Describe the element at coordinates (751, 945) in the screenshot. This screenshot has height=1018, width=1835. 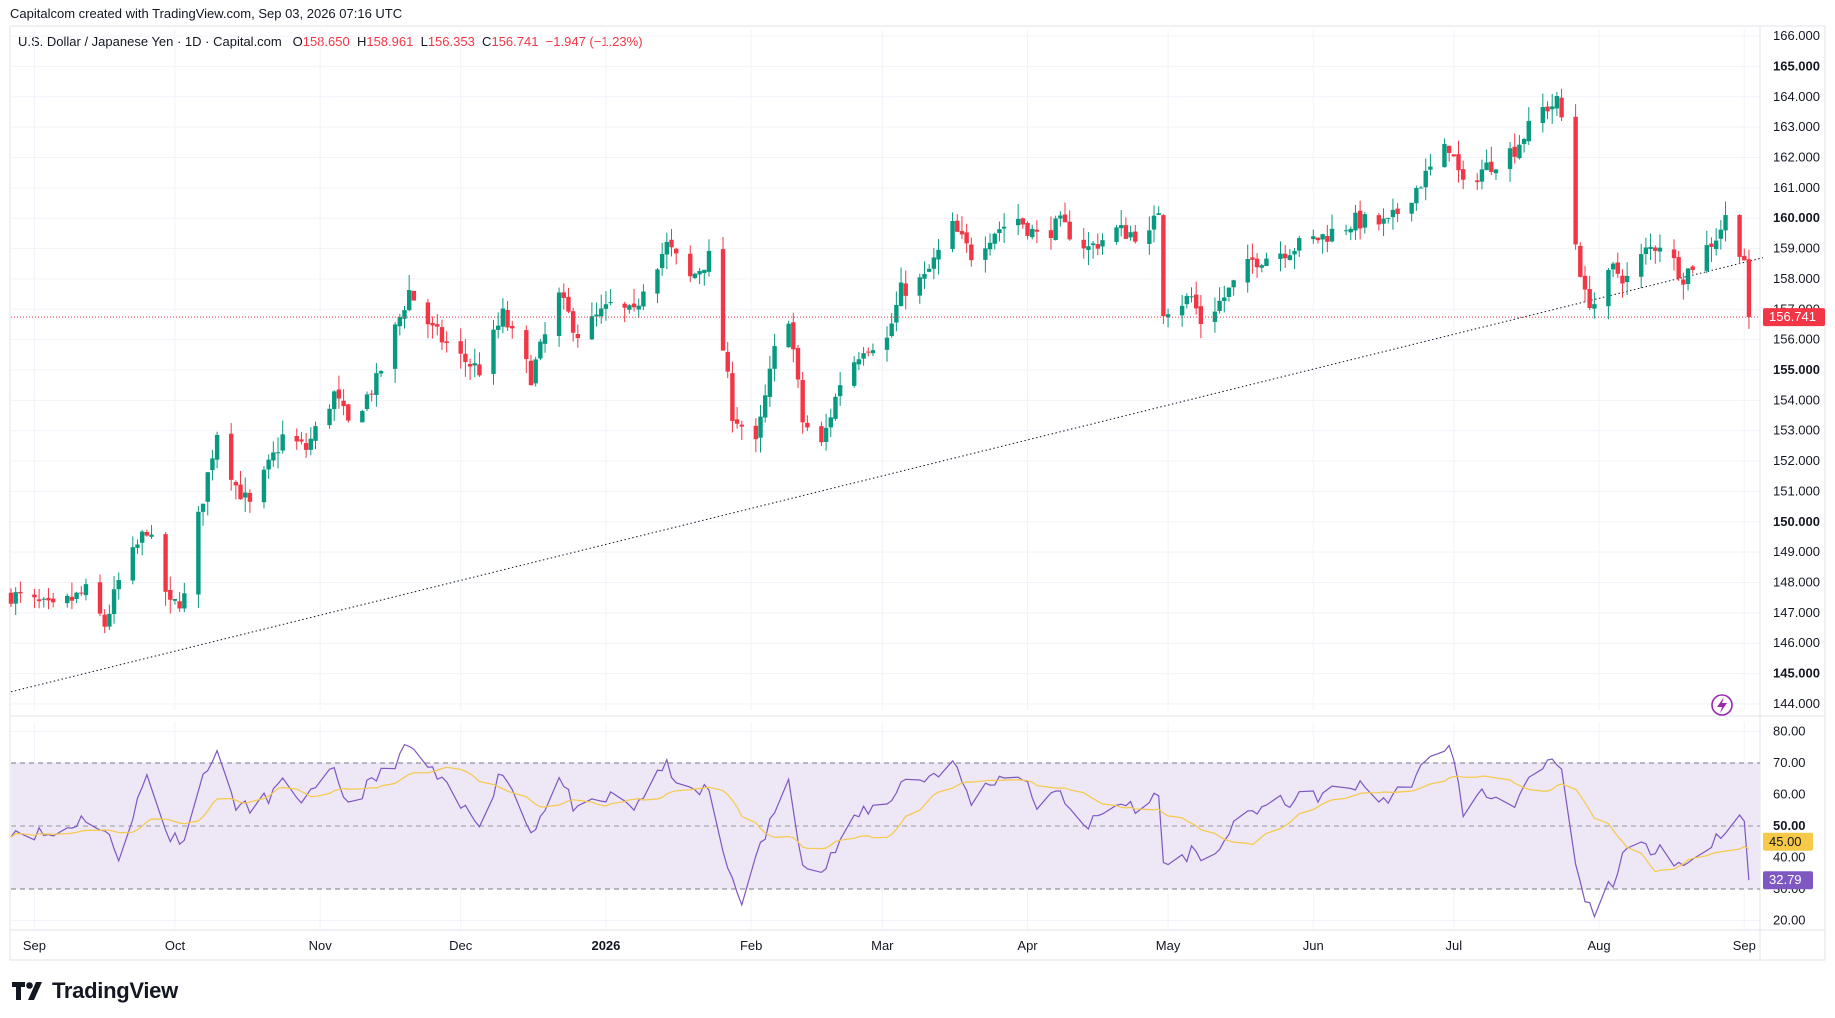
I see `time-tick-label: Feb` at that location.